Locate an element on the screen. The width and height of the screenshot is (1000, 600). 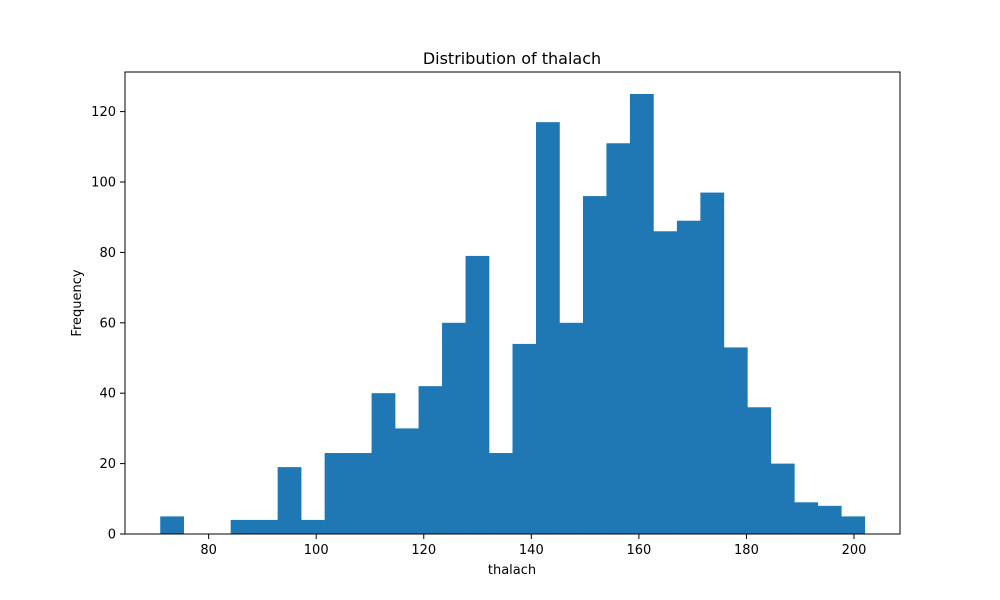
x-tick-label: 200 is located at coordinates (854, 550).